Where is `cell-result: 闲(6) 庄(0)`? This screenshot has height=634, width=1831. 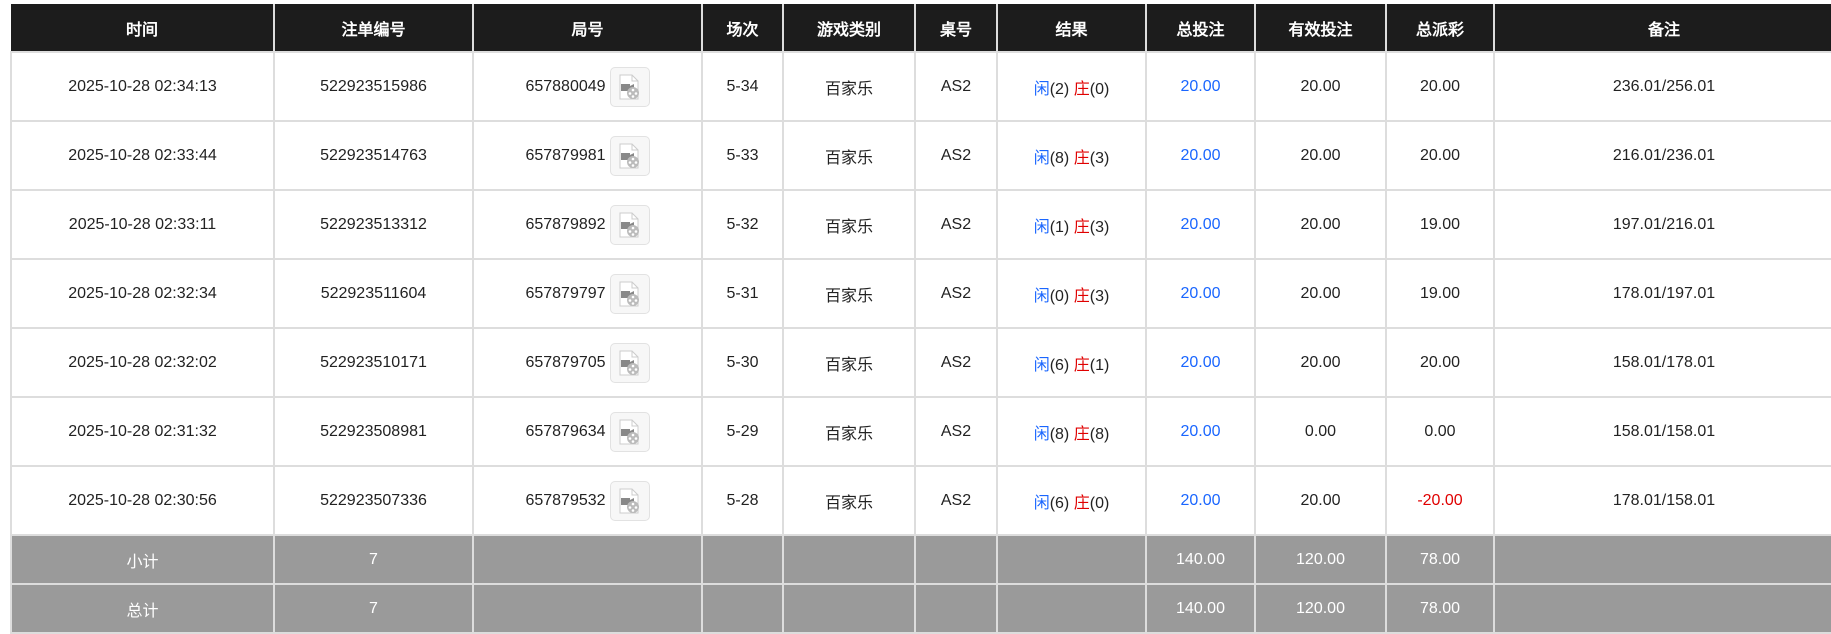
cell-result: 闲(6) 庄(0) is located at coordinates (1071, 500).